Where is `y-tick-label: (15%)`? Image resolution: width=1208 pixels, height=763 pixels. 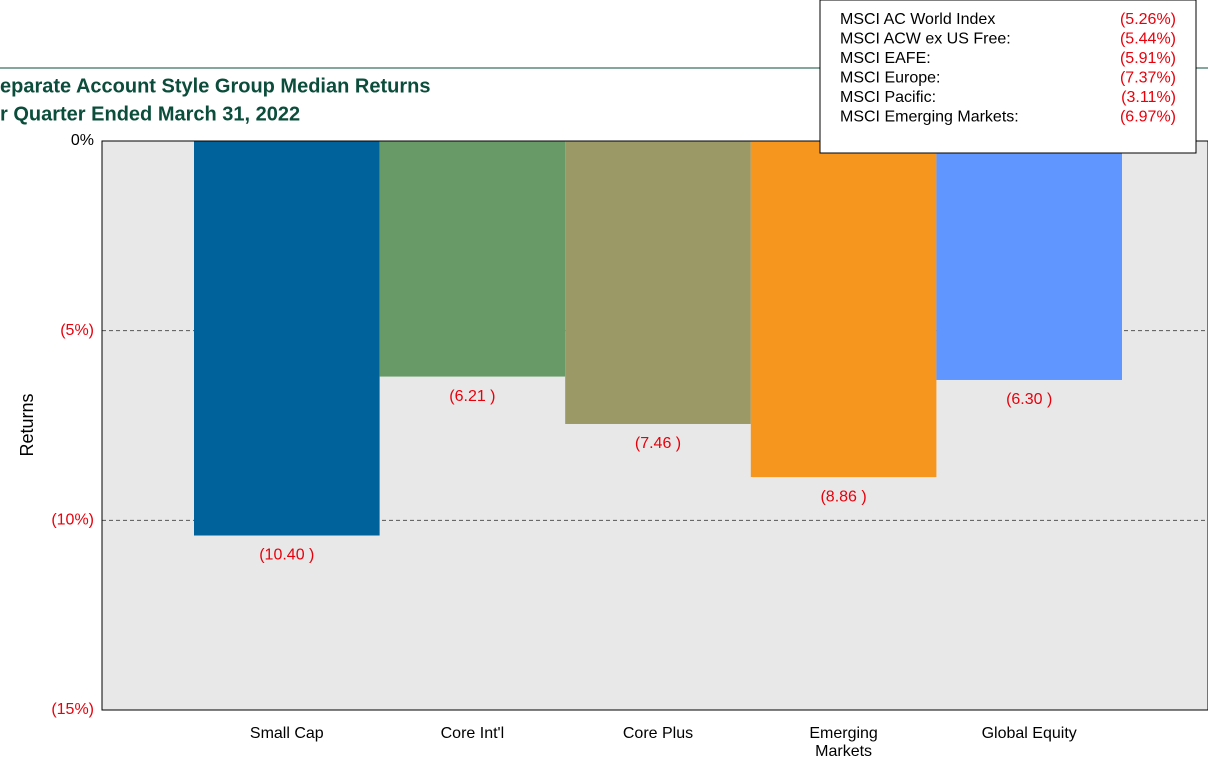 y-tick-label: (15%) is located at coordinates (72, 709).